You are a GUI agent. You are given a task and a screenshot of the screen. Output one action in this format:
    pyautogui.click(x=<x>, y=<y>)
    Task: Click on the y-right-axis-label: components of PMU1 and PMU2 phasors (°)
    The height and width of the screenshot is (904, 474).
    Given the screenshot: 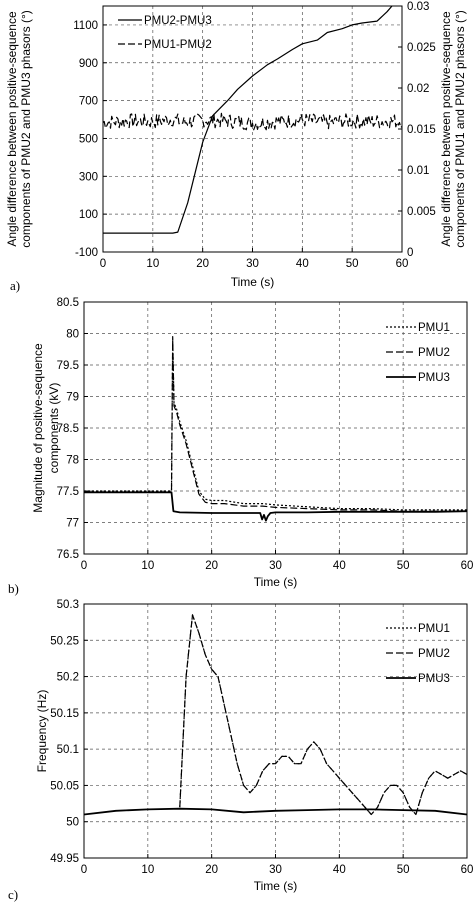 What is the action you would take?
    pyautogui.click(x=460, y=129)
    